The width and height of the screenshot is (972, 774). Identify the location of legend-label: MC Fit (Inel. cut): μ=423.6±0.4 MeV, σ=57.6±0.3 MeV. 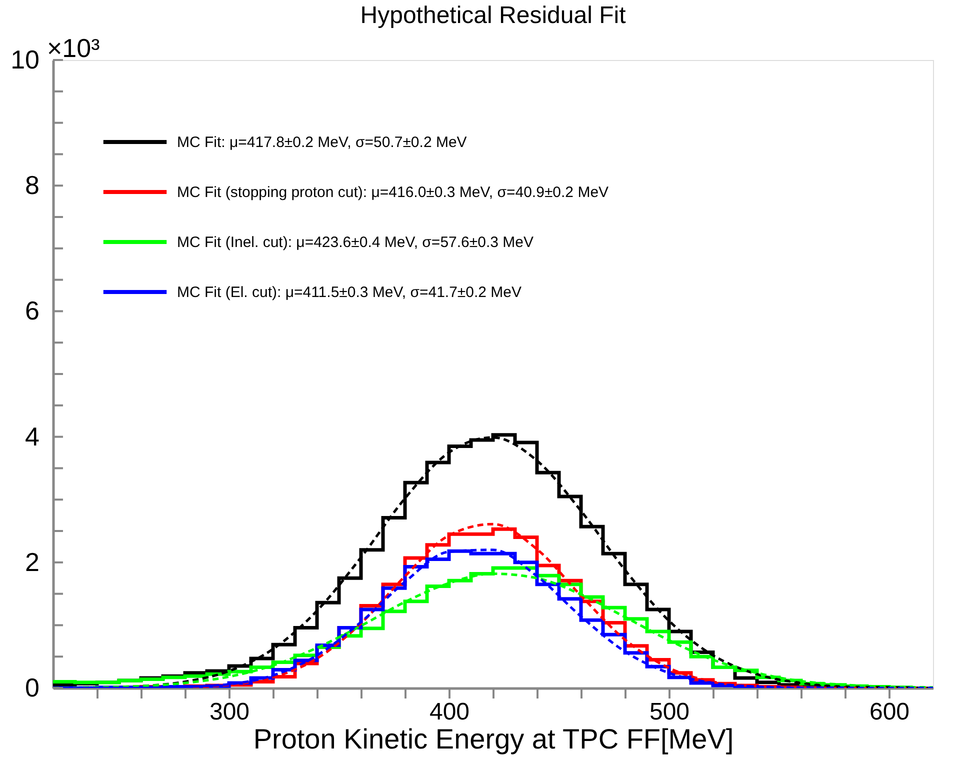
(355, 242).